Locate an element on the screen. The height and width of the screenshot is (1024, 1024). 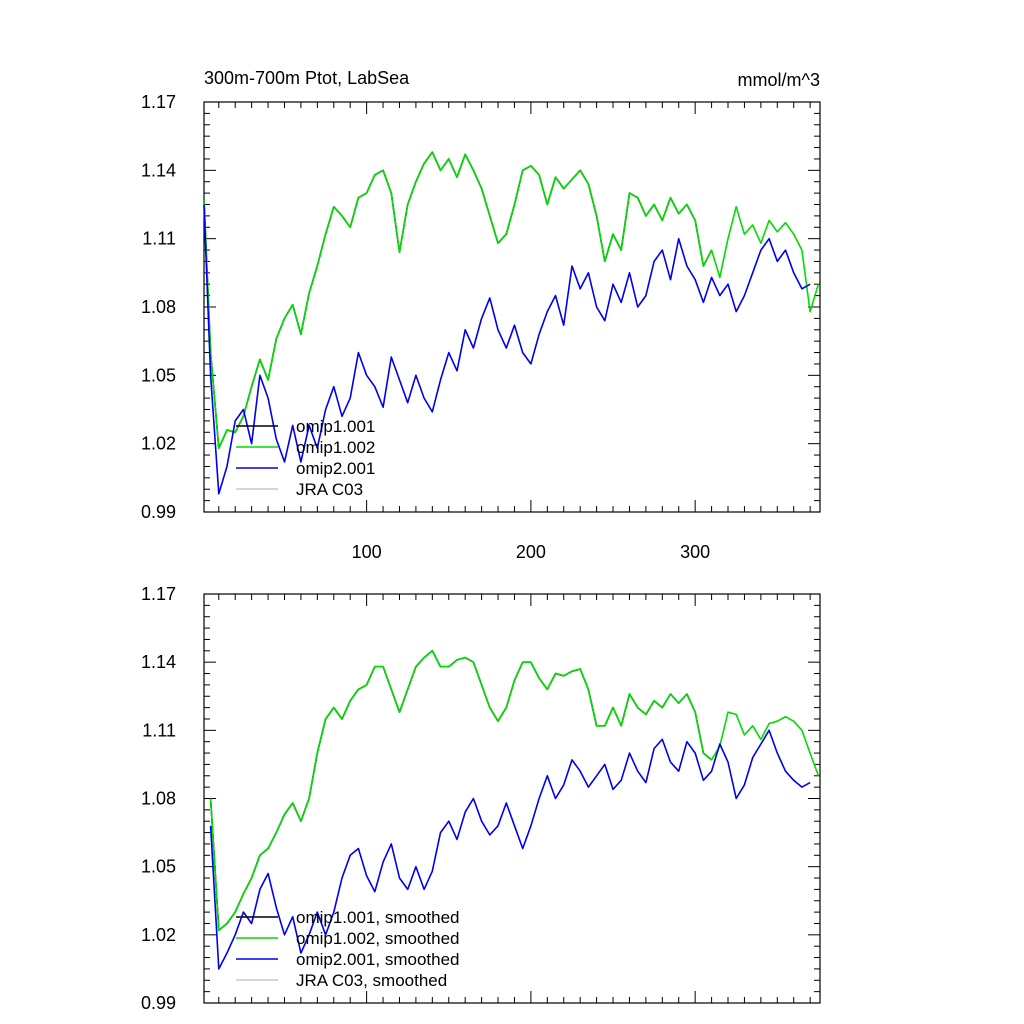
series-line-omip2-001-smoothed is located at coordinates (510, 849).